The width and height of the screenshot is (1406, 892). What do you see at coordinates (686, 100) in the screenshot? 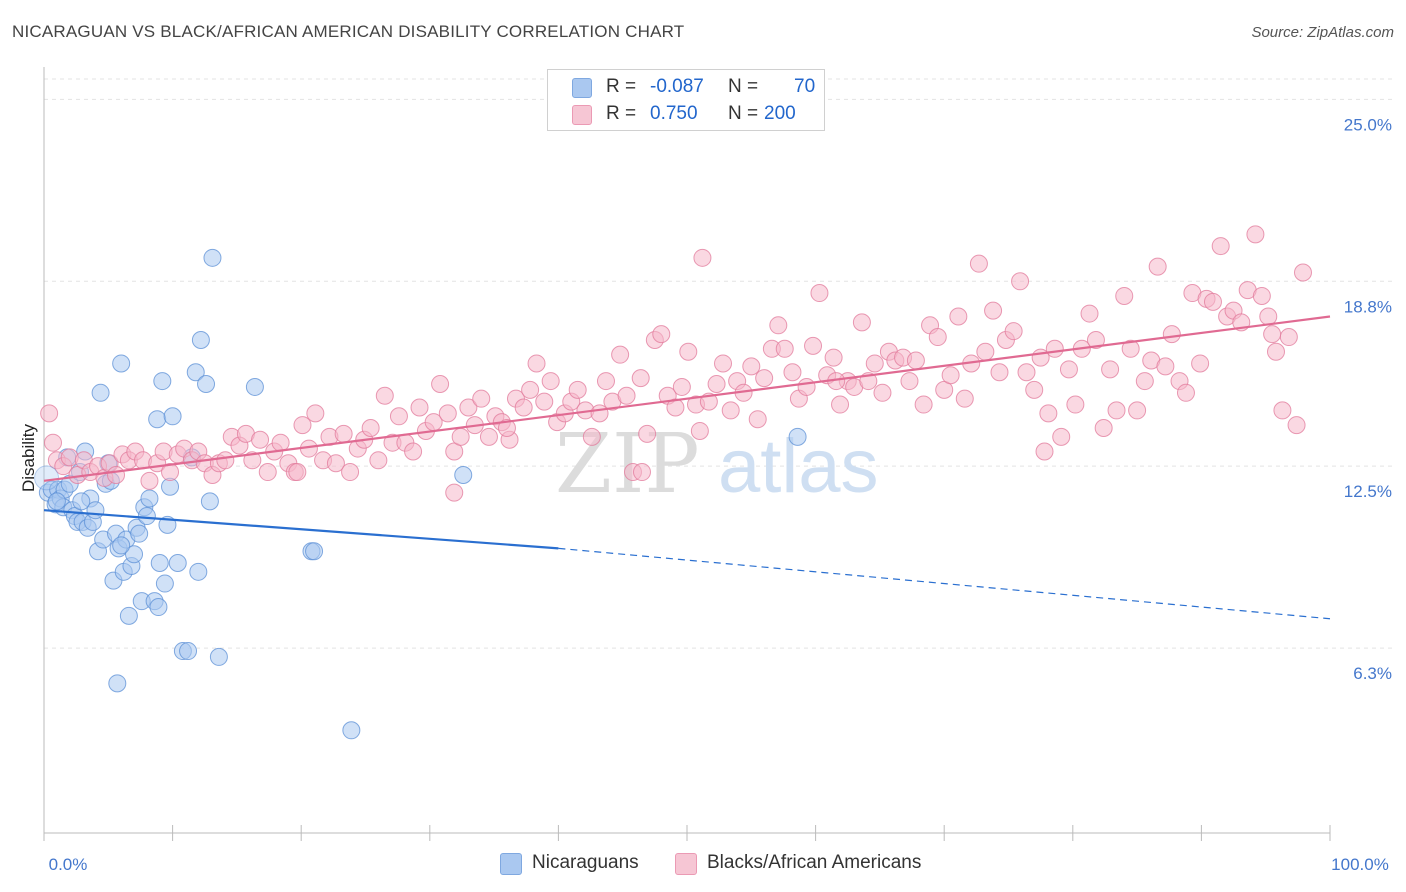
I see `correlation-legend: R = -0.087 N = 70 R = 0.750 N = 200` at bounding box center [686, 100].